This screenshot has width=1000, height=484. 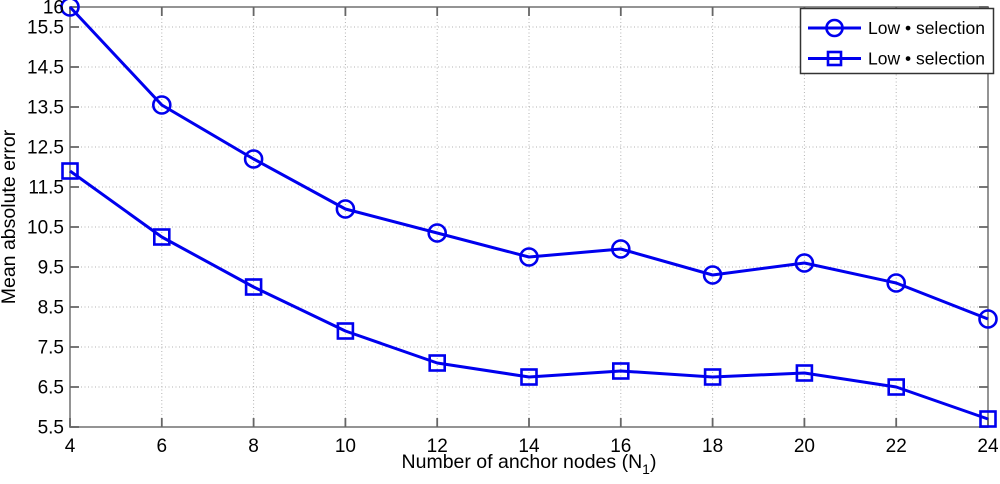 What do you see at coordinates (162, 446) in the screenshot?
I see `x-tick-label: 6` at bounding box center [162, 446].